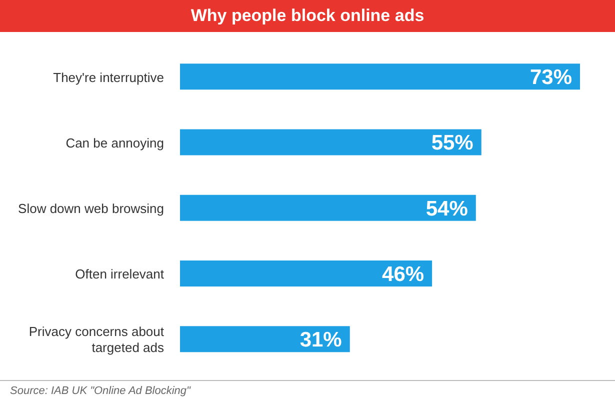  Describe the element at coordinates (551, 78) in the screenshot. I see `data-label: 73%` at that location.